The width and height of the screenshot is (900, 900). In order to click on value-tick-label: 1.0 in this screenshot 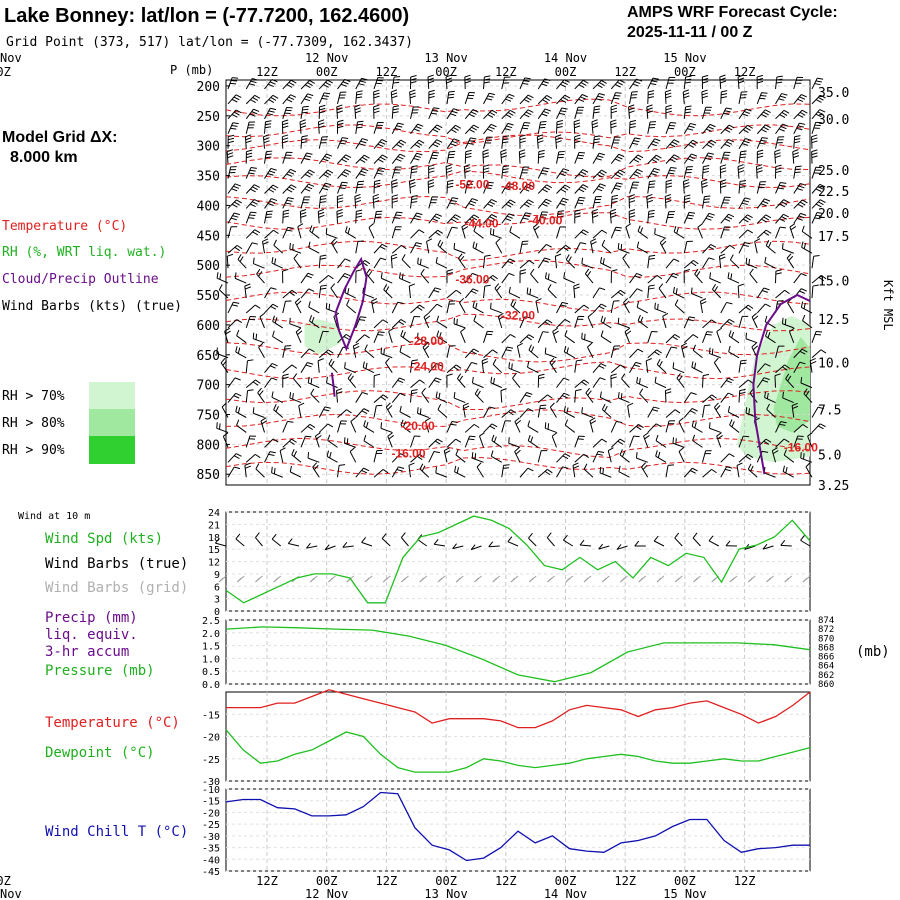, I will do `click(211, 659)`.